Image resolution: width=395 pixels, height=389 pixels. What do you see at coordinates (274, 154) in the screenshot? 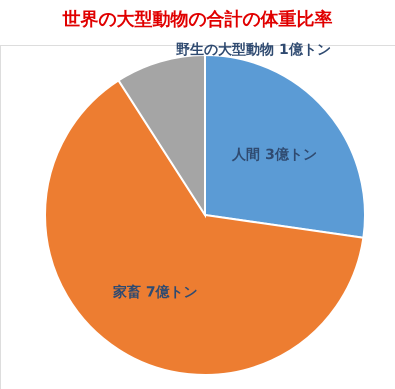
I see `slice-label: 人間 3億トン` at bounding box center [274, 154].